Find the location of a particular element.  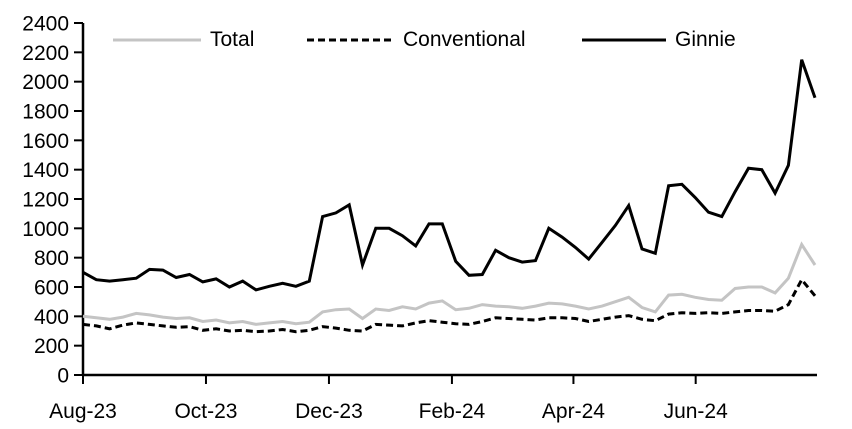

legend-swatch-conventional-line is located at coordinates (350, 40).